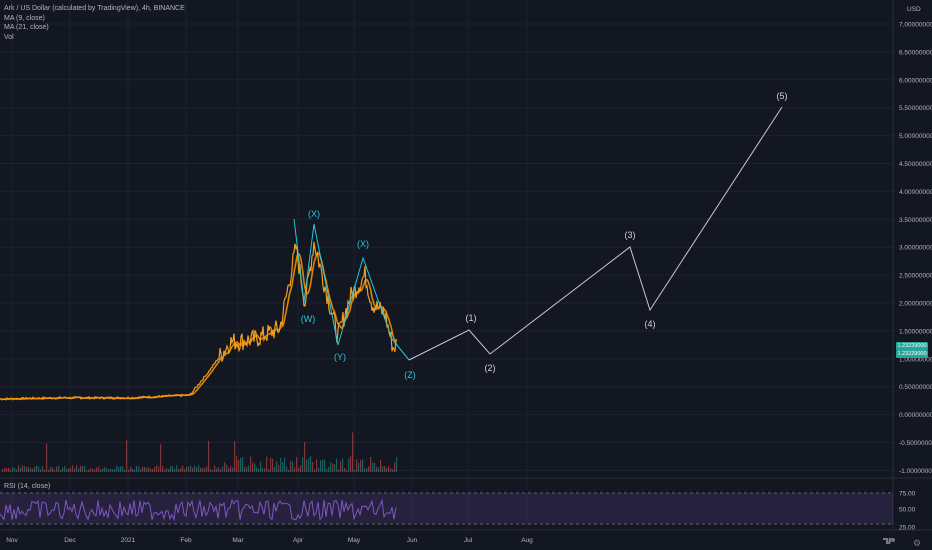 Image resolution: width=932 pixels, height=550 pixels. I want to click on price-tick-label: -0.50000000, so click(915, 443).